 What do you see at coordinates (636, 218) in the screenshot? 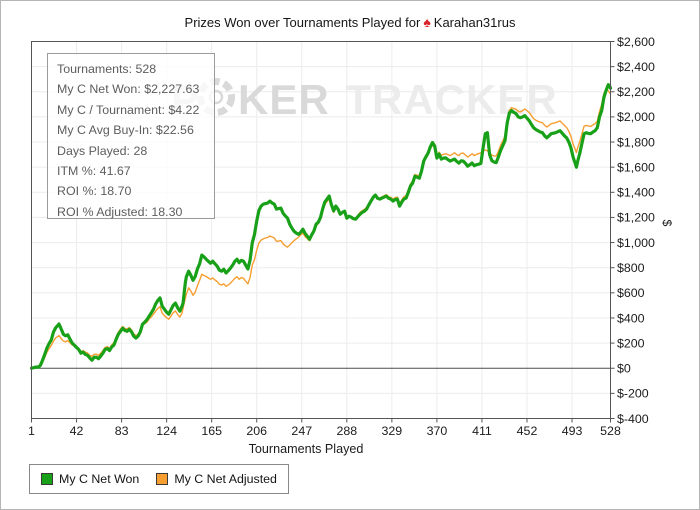
I see `y-tick-label: $1,200` at bounding box center [636, 218].